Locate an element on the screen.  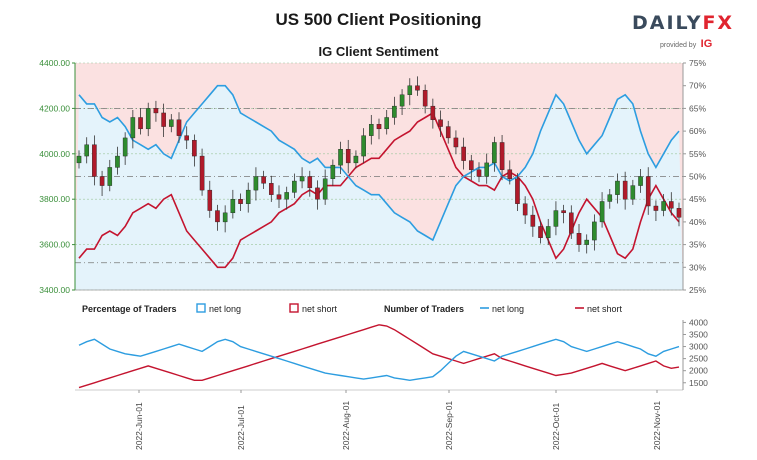
percent-tick-label: 30% is located at coordinates (697, 267).